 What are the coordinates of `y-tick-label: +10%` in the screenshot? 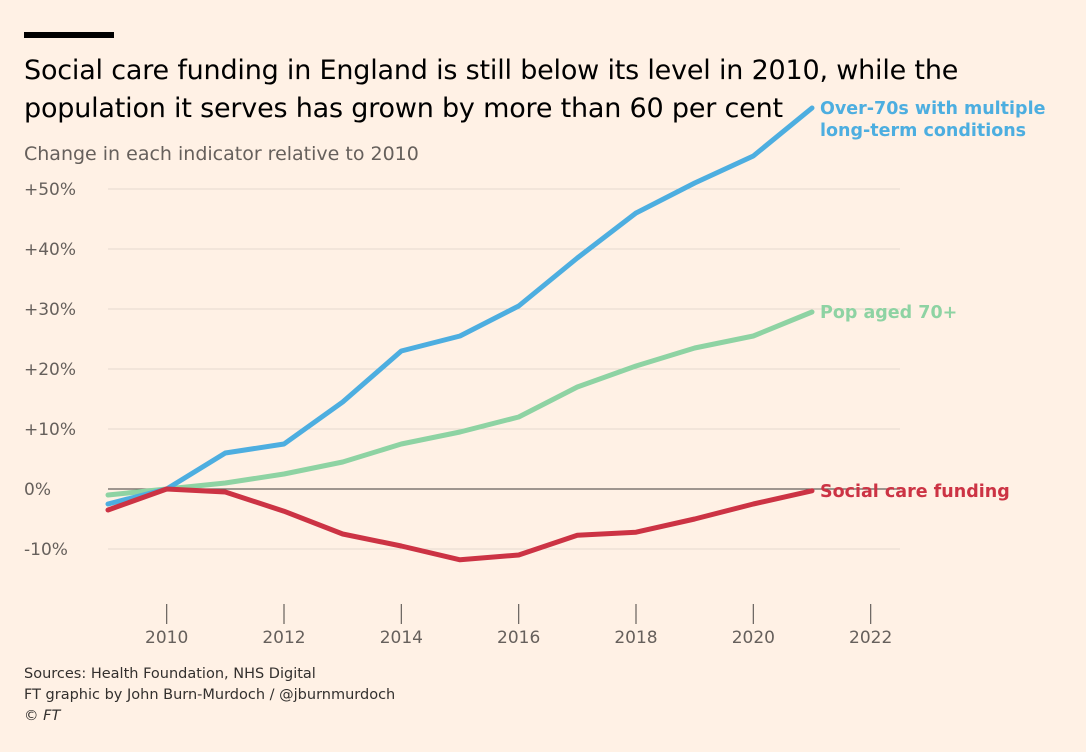 It's located at (50, 430).